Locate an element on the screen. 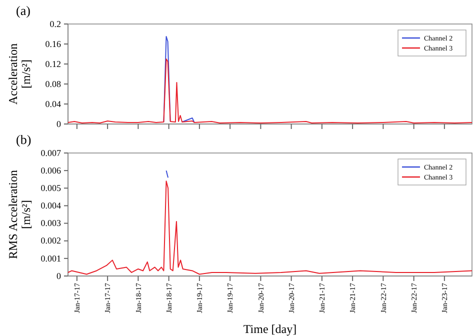 The height and width of the screenshot is (336, 474). y-axis-title: RMS Acceleration [m/s²] is located at coordinates (20, 214).